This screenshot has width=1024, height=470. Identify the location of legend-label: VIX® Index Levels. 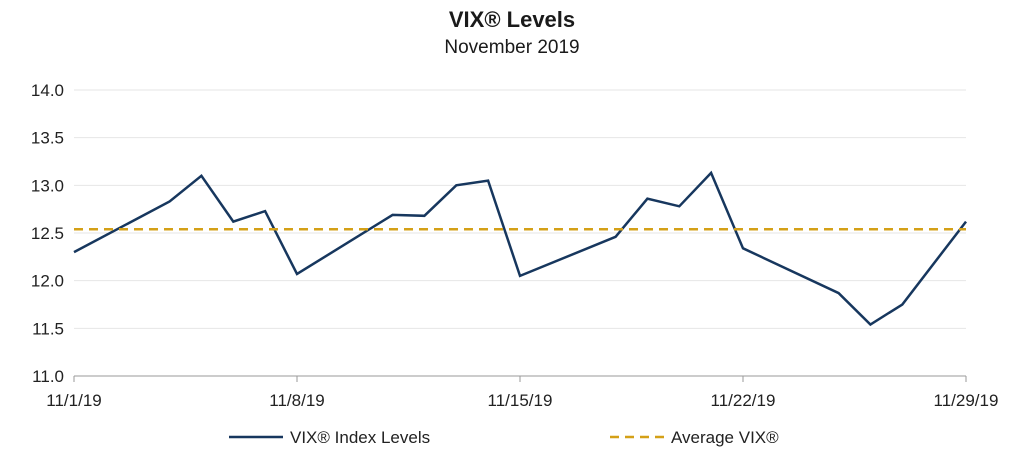
(360, 437).